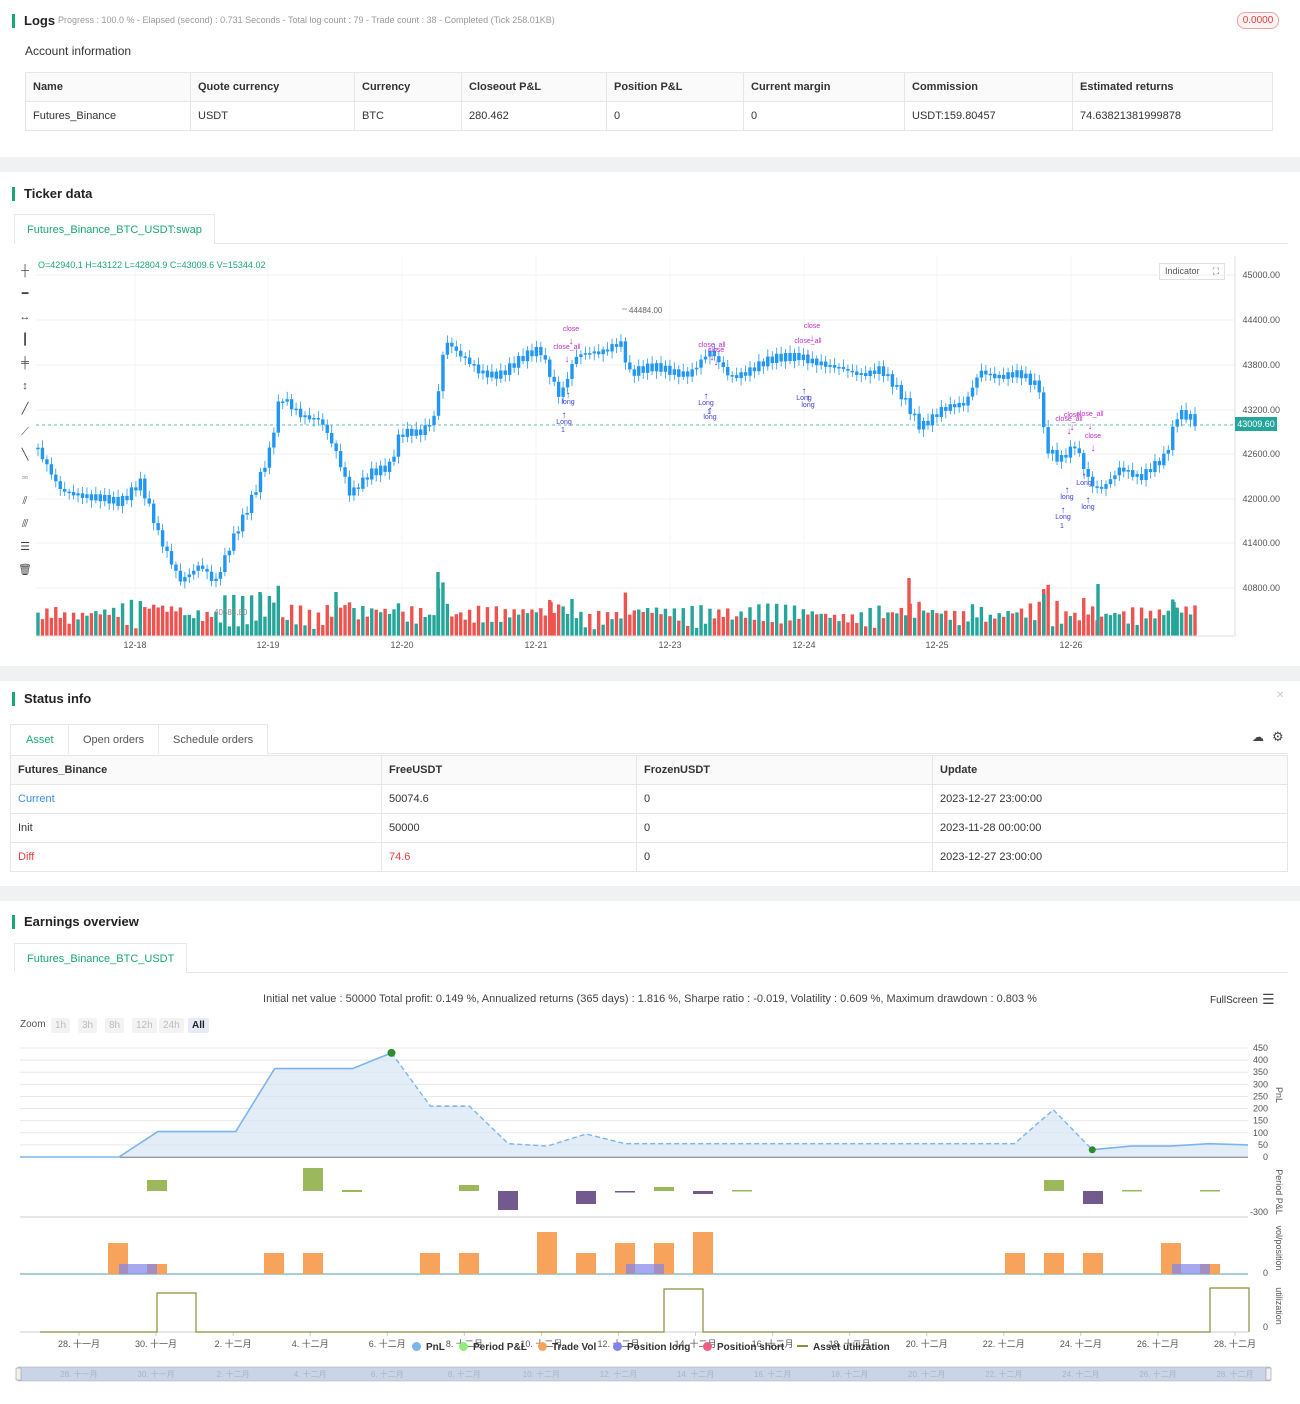 Image resolution: width=1300 pixels, height=1404 pixels. What do you see at coordinates (649, 857) in the screenshot?
I see `table-row: Diff 74.6 0 2023-12-27 23:00:00` at bounding box center [649, 857].